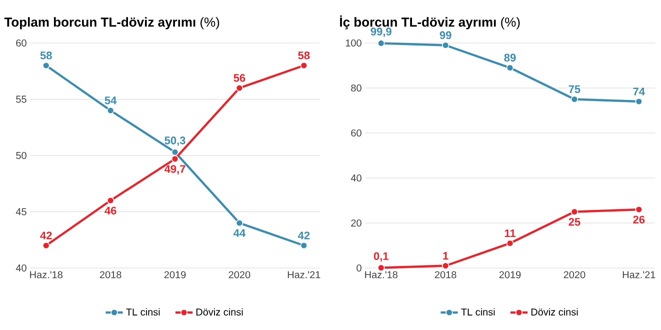  What do you see at coordinates (445, 256) in the screenshot?
I see `data-label: 1` at bounding box center [445, 256].